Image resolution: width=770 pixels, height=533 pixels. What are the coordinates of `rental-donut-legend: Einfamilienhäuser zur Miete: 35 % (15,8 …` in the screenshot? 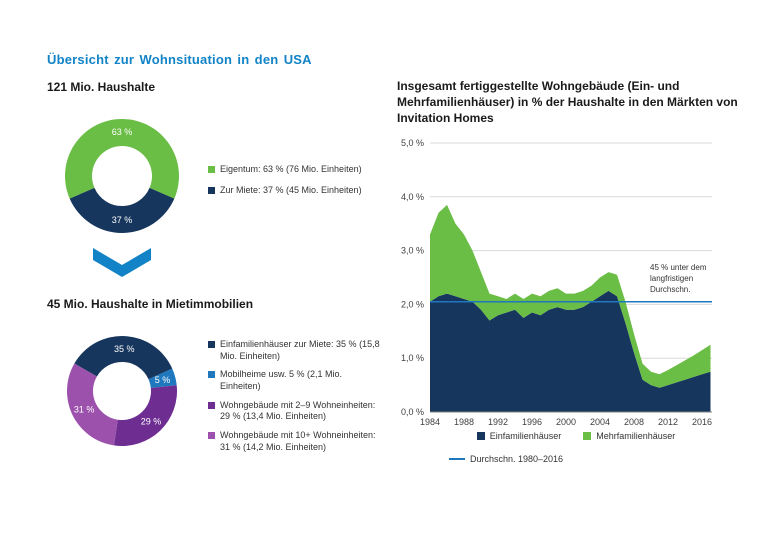 It's located at (294, 400).